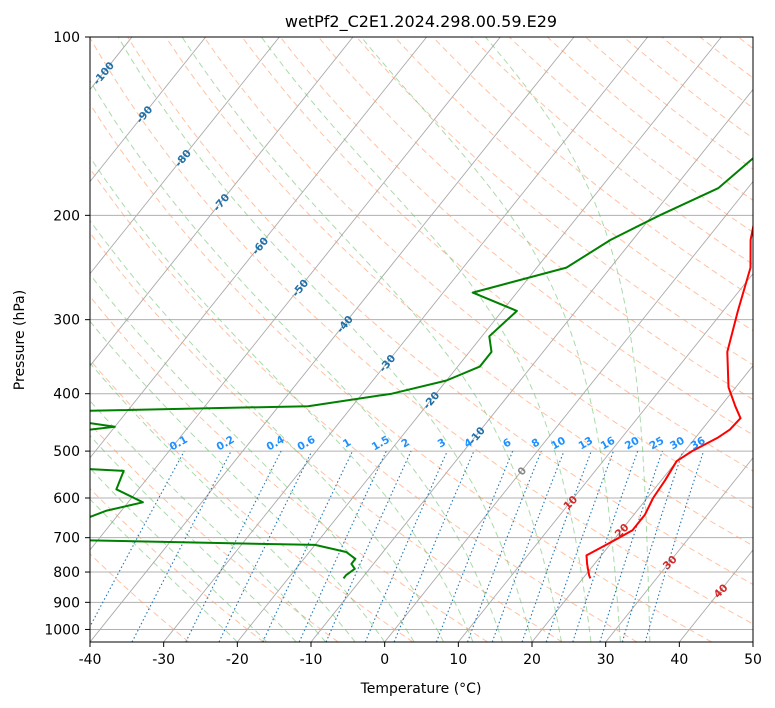 This screenshot has height=708, width=775. What do you see at coordinates (66, 539) in the screenshot?
I see `y-tick-label: 700` at bounding box center [66, 539].